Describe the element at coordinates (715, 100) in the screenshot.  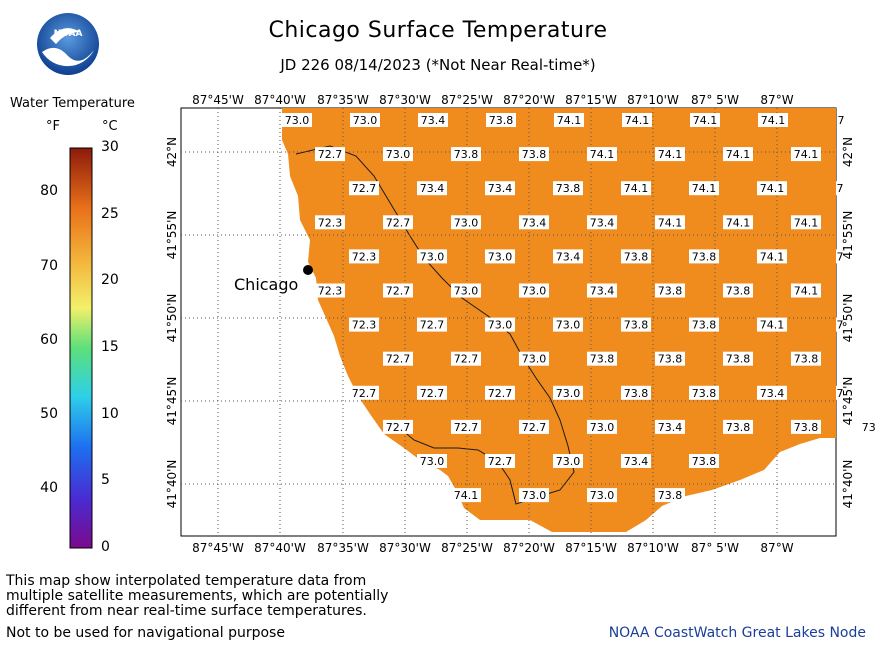
I see `lon-label: 87° 5'W` at that location.